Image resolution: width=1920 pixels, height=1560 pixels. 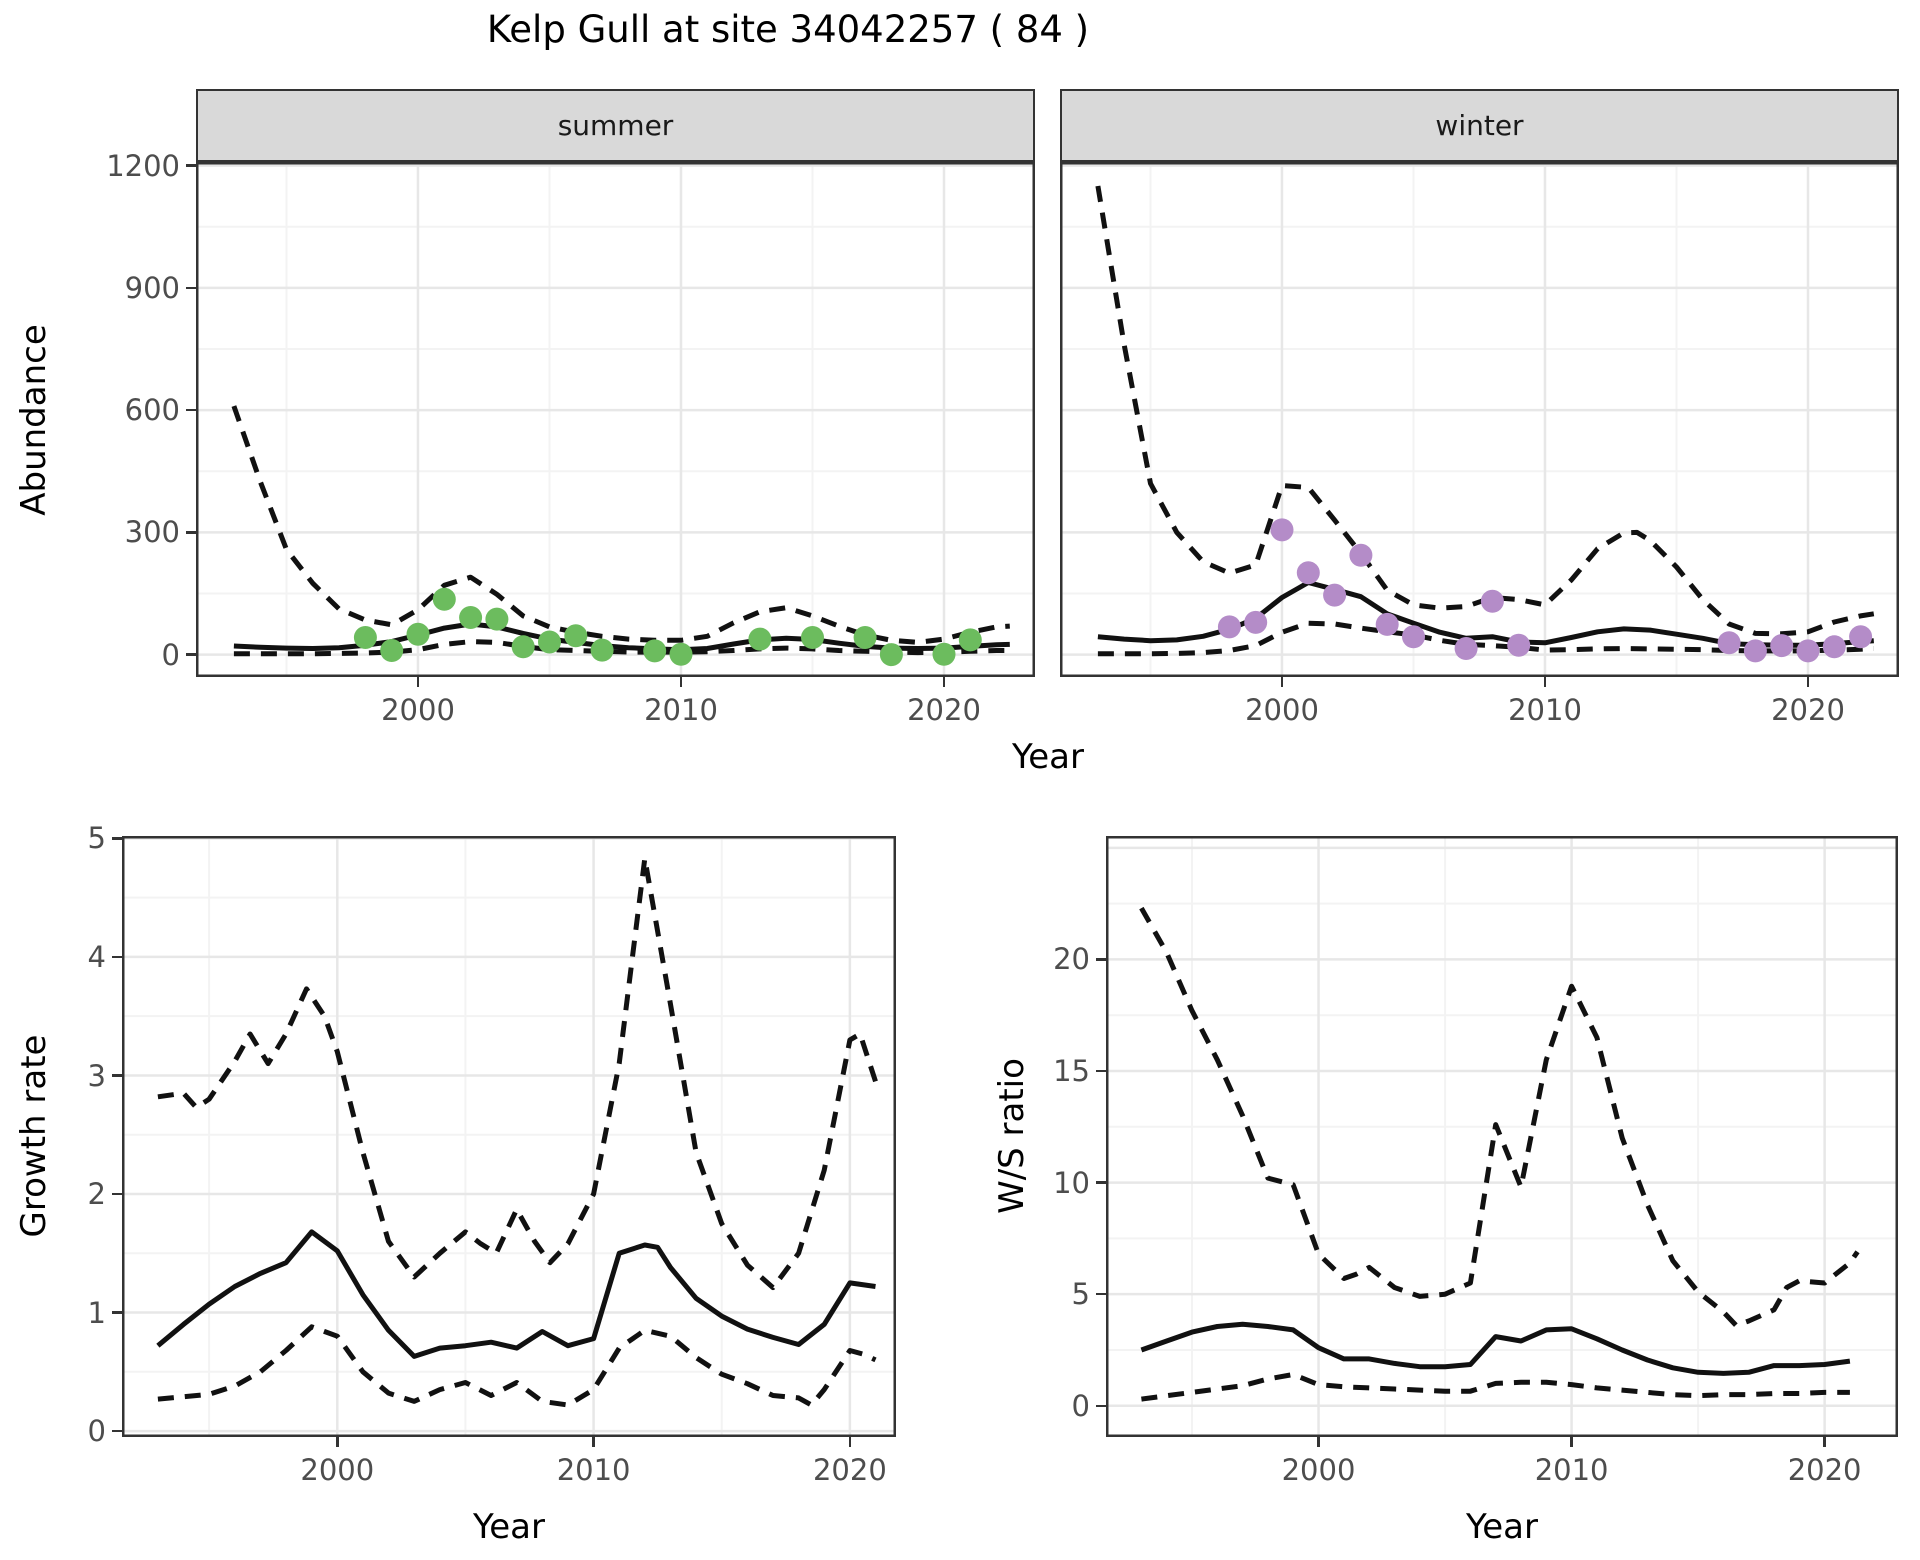 What do you see at coordinates (788, 29) in the screenshot?
I see `figure-title: Kelp Gull at site 34042257 ( 84 )` at bounding box center [788, 29].